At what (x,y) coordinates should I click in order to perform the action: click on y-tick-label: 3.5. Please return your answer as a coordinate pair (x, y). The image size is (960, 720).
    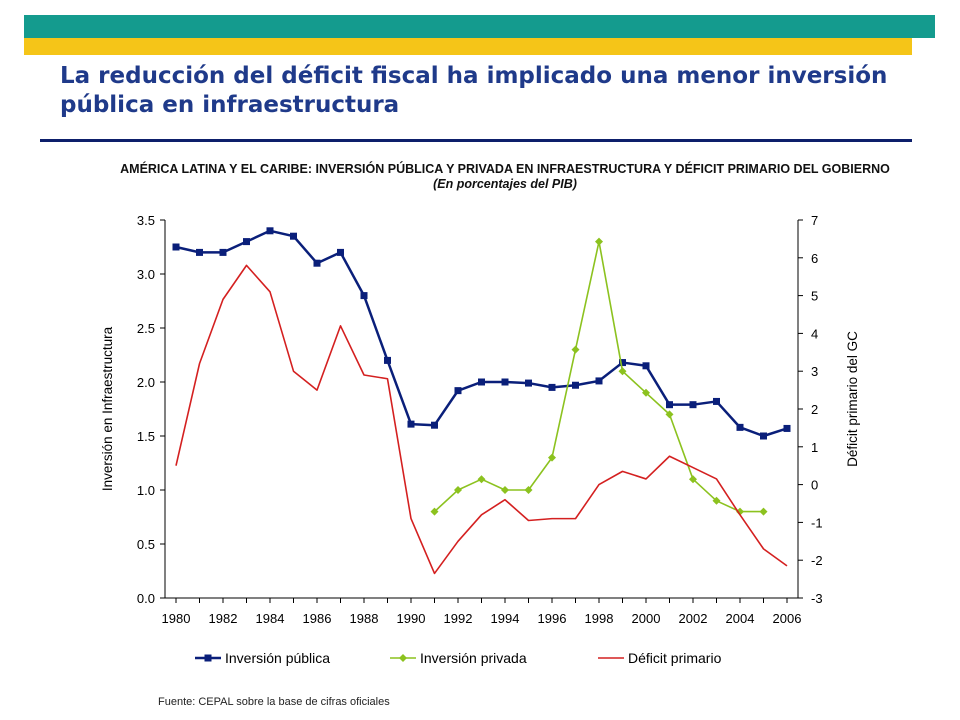
    Looking at the image, I should click on (146, 220).